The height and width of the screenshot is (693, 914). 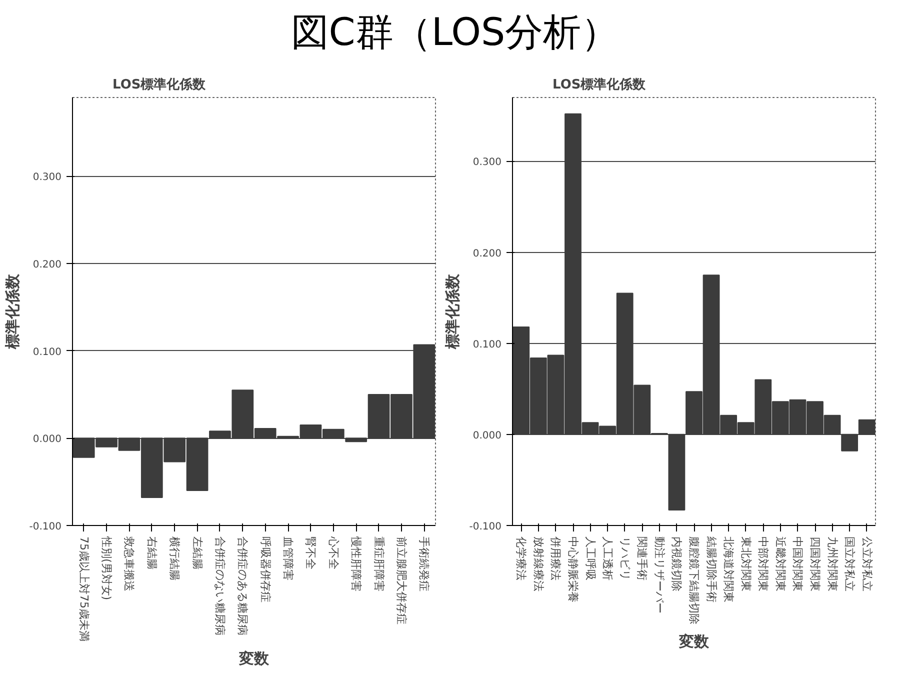 I want to click on x-tick-label: 中心静脈栄養, so click(x=573, y=569).